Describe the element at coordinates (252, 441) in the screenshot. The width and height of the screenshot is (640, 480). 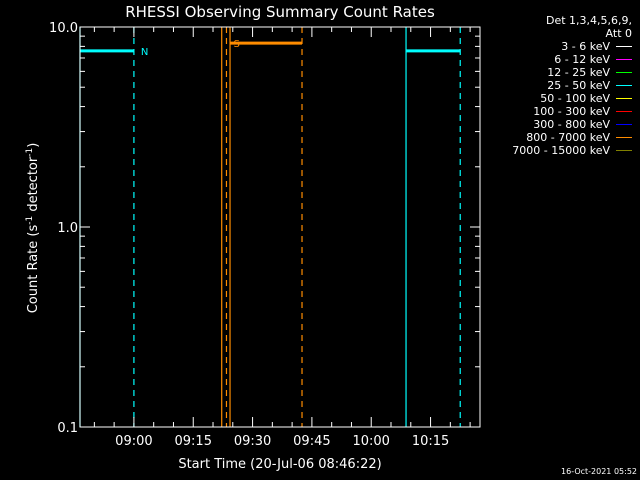
I see `x-tick-label: 09:30` at that location.